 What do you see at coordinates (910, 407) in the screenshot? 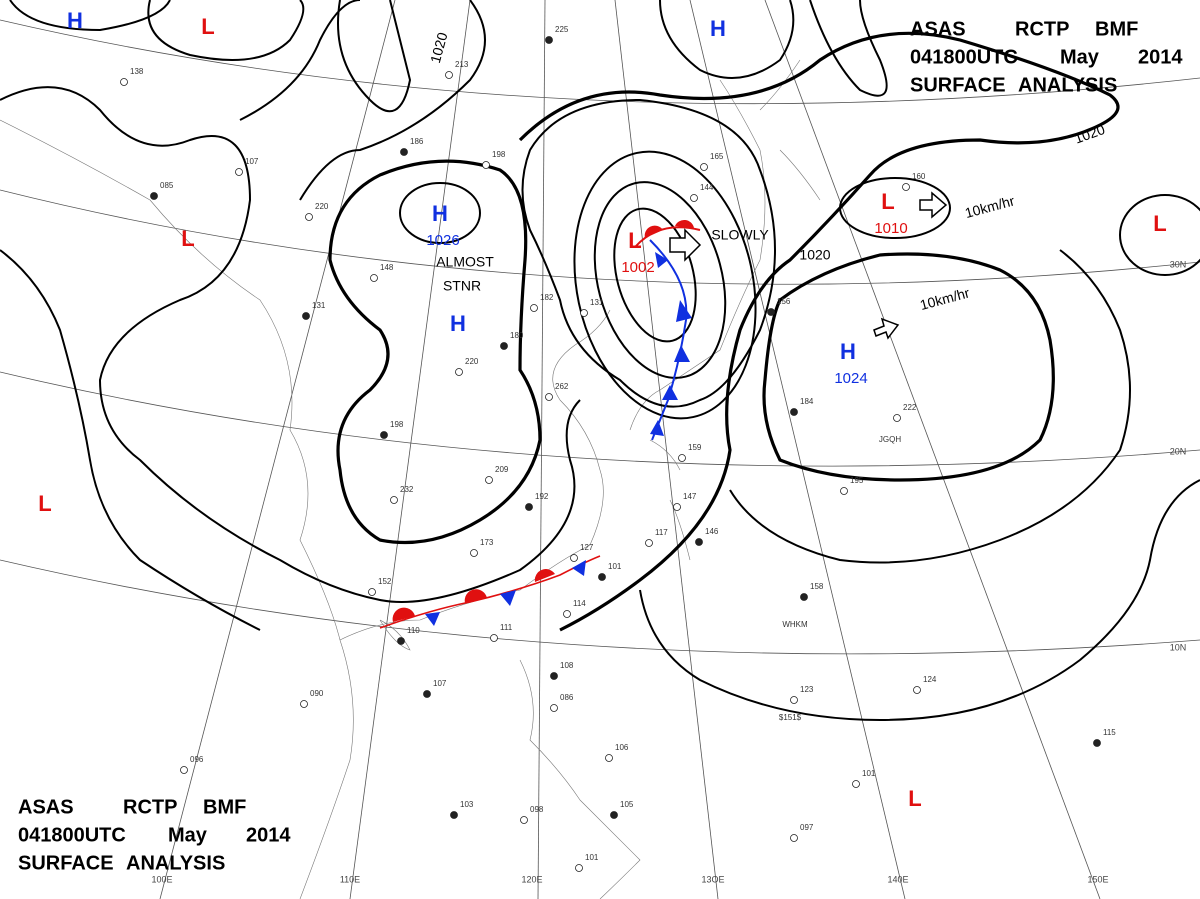
I see `station-pressure: 222` at bounding box center [910, 407].